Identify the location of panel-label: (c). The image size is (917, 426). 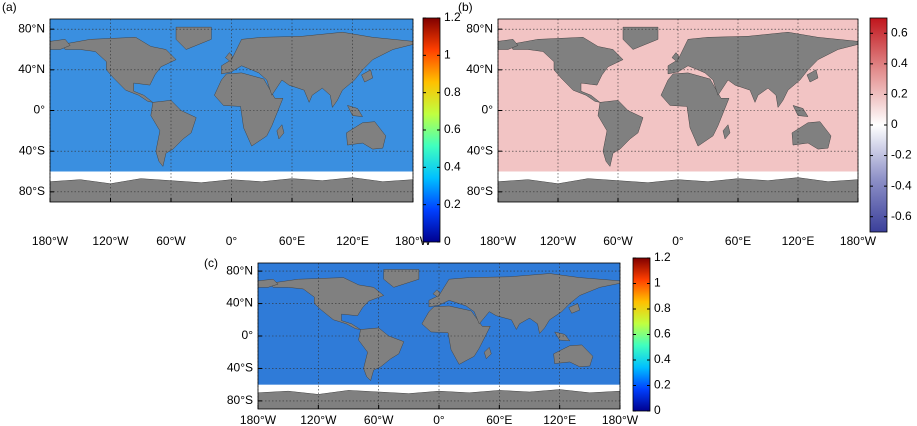
(211, 263).